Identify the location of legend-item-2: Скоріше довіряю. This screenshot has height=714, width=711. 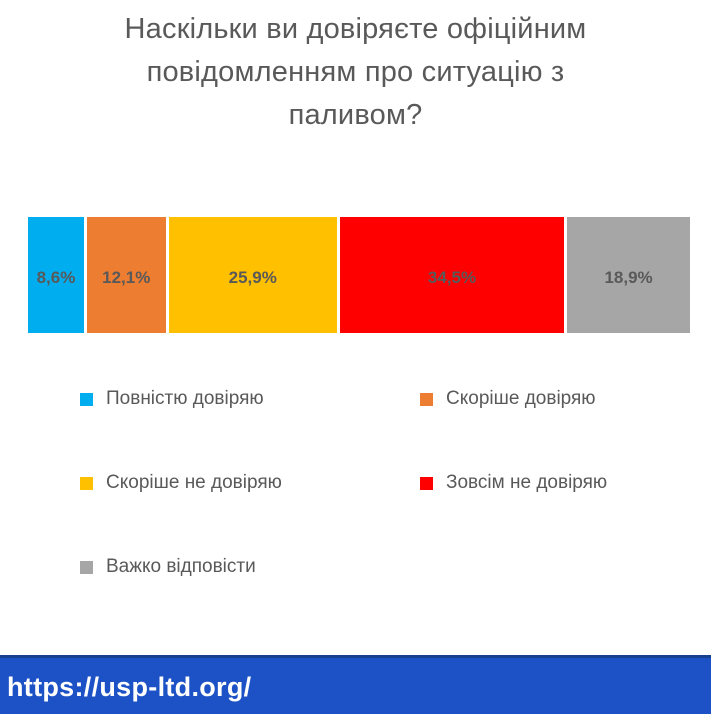
(565, 399).